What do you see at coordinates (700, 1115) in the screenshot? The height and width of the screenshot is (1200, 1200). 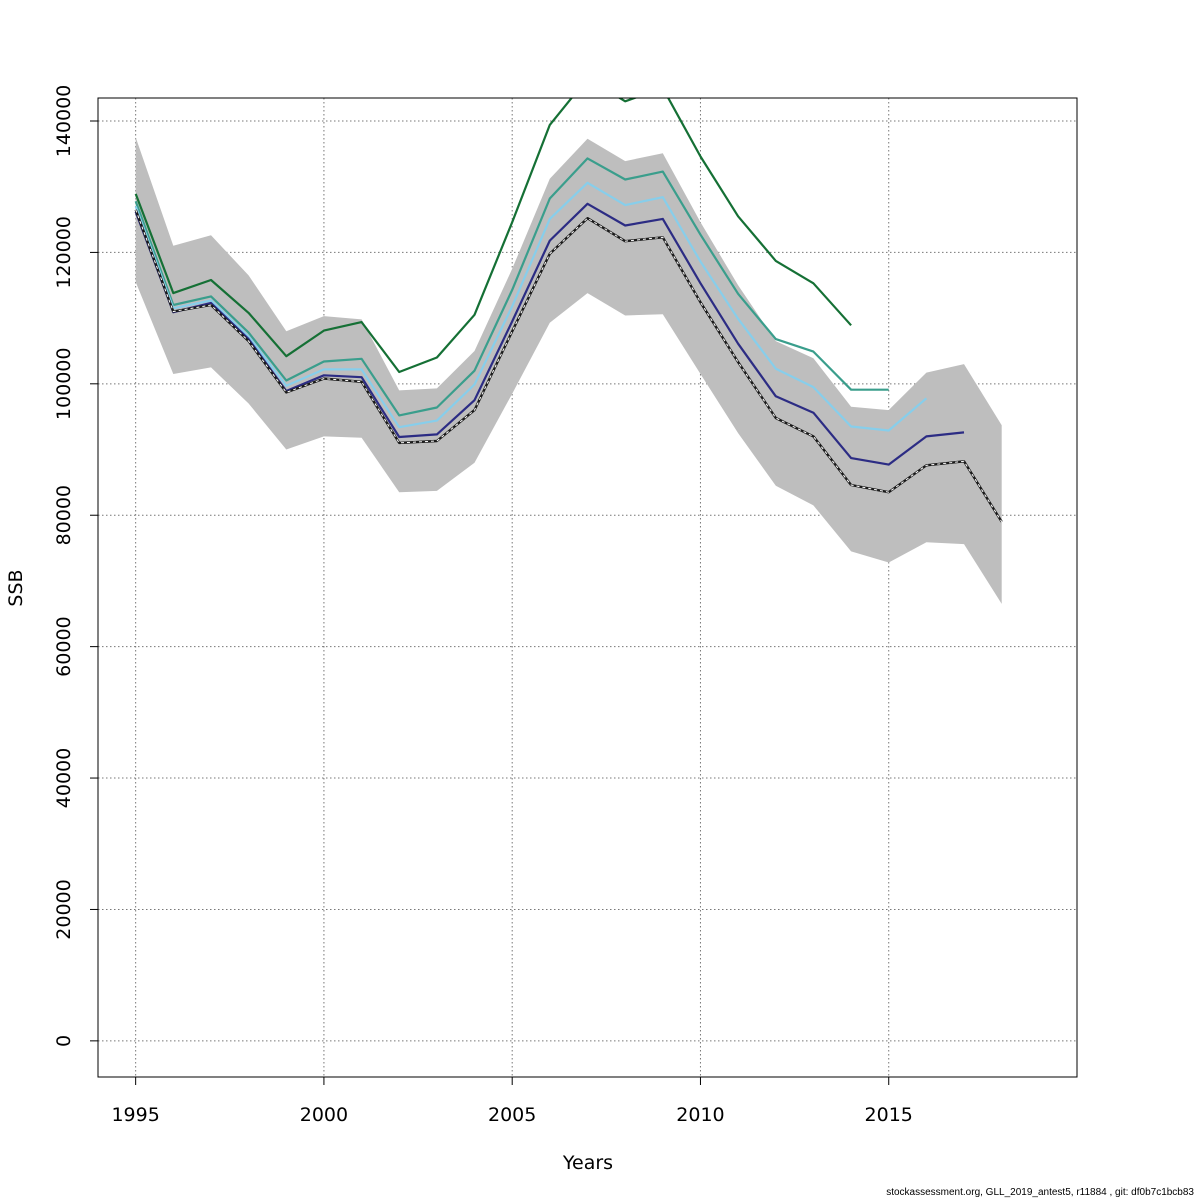 I see `x-tick-label: 2010` at bounding box center [700, 1115].